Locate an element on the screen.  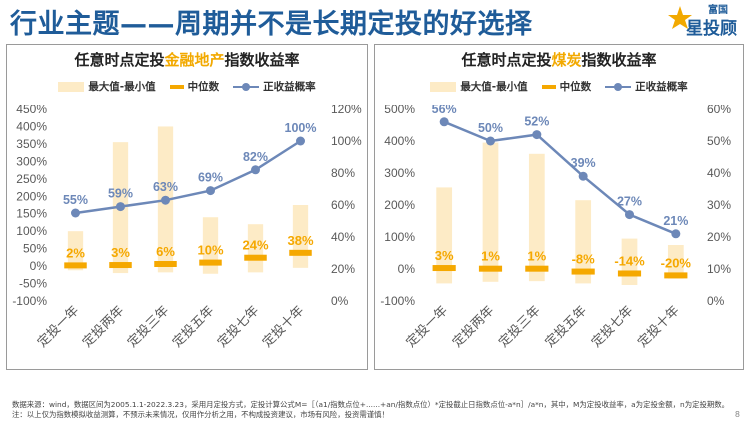
prob-label: 52% is located at coordinates (536, 122).